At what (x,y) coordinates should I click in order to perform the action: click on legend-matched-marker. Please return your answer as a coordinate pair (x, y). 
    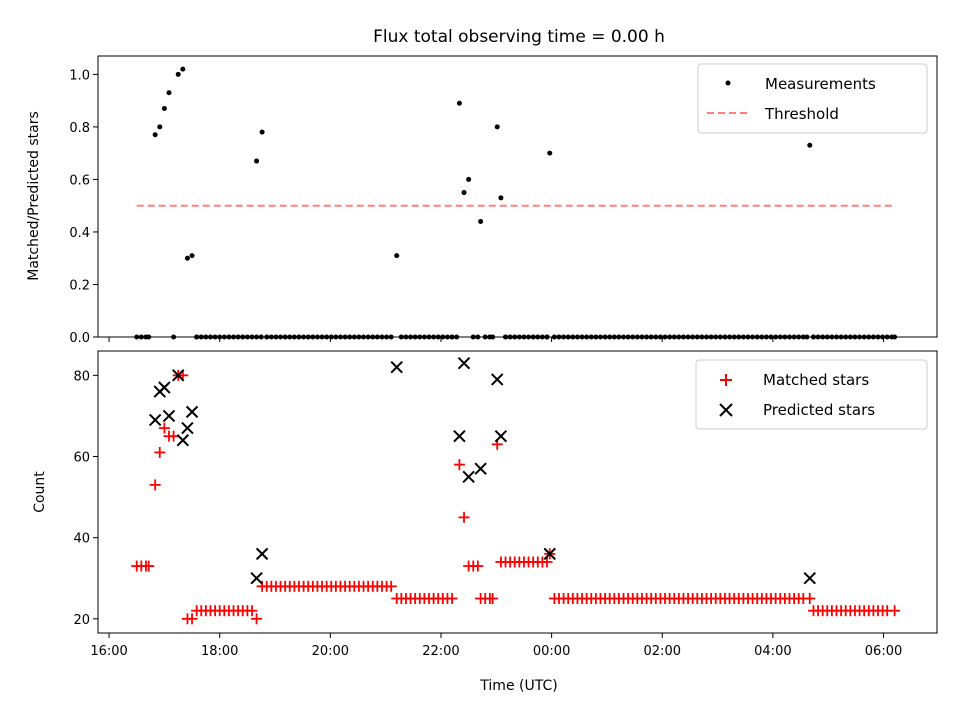
    Looking at the image, I should click on (726, 380).